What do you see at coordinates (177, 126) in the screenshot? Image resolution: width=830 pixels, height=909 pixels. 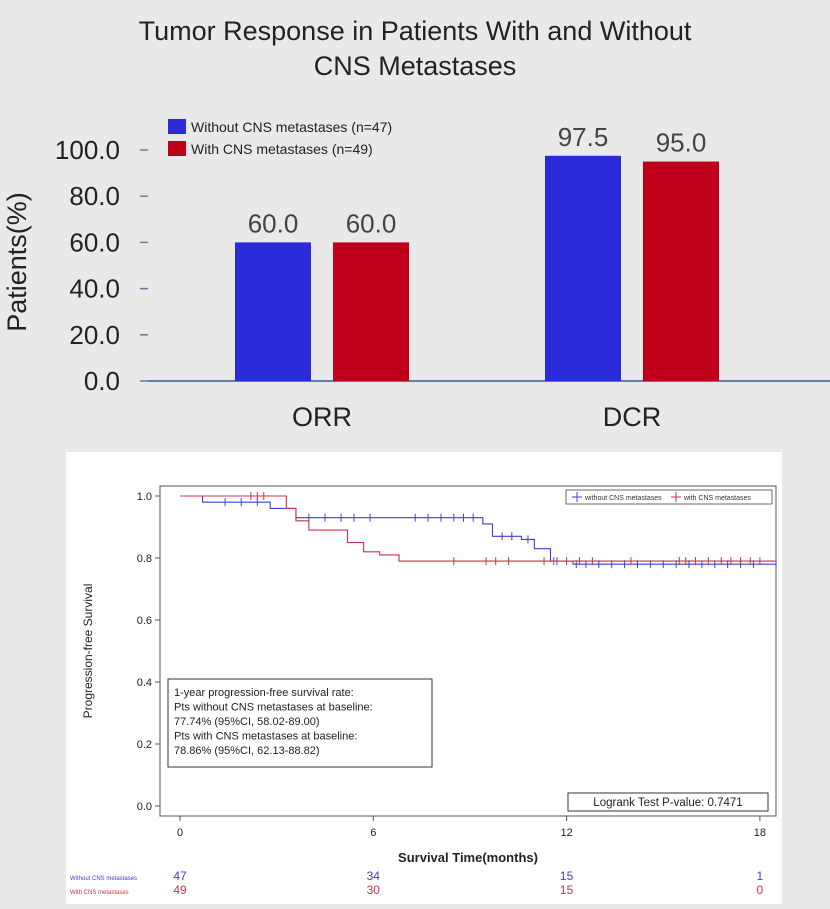 I see `legend-swatch-without` at bounding box center [177, 126].